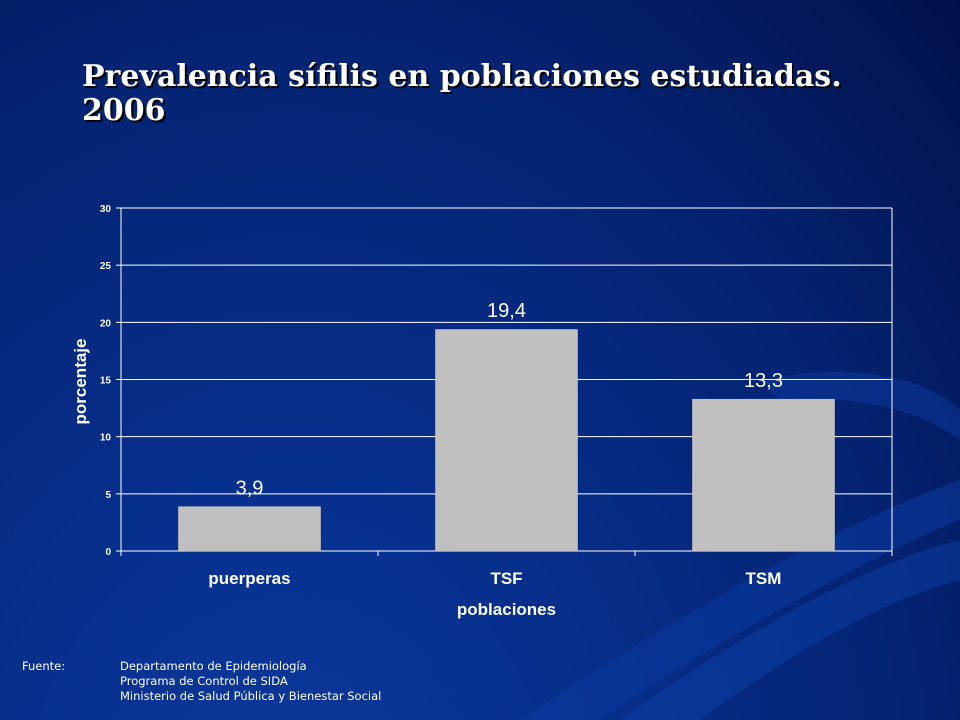 The width and height of the screenshot is (960, 720). Describe the element at coordinates (106, 381) in the screenshot. I see `y-tick-label: 15` at that location.